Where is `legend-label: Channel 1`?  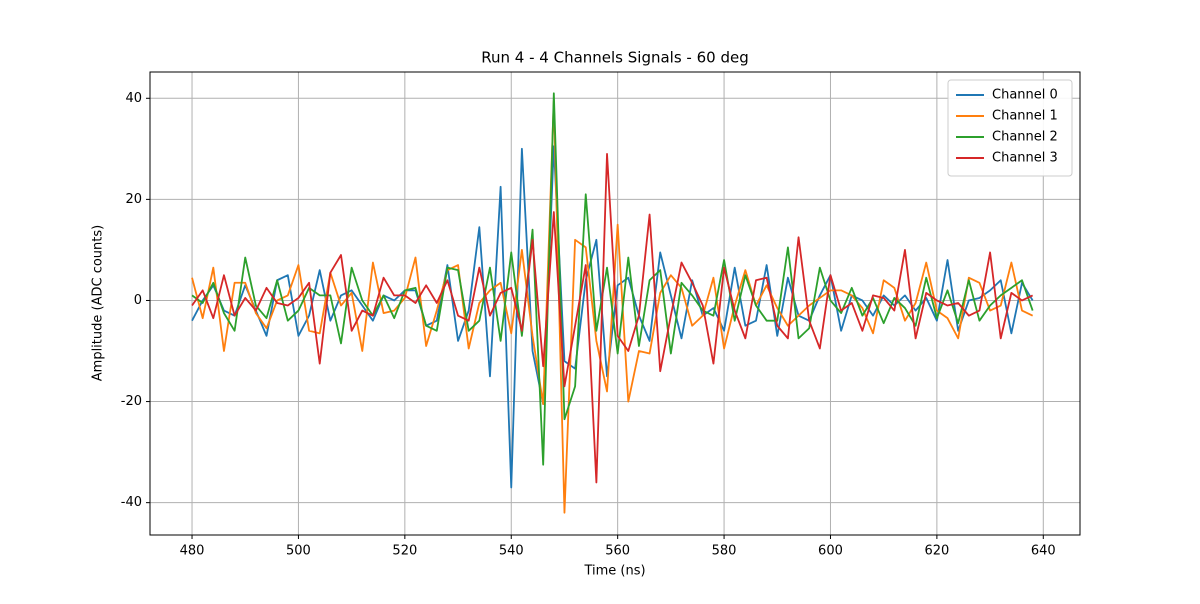 legend-label: Channel 1 is located at coordinates (1025, 116).